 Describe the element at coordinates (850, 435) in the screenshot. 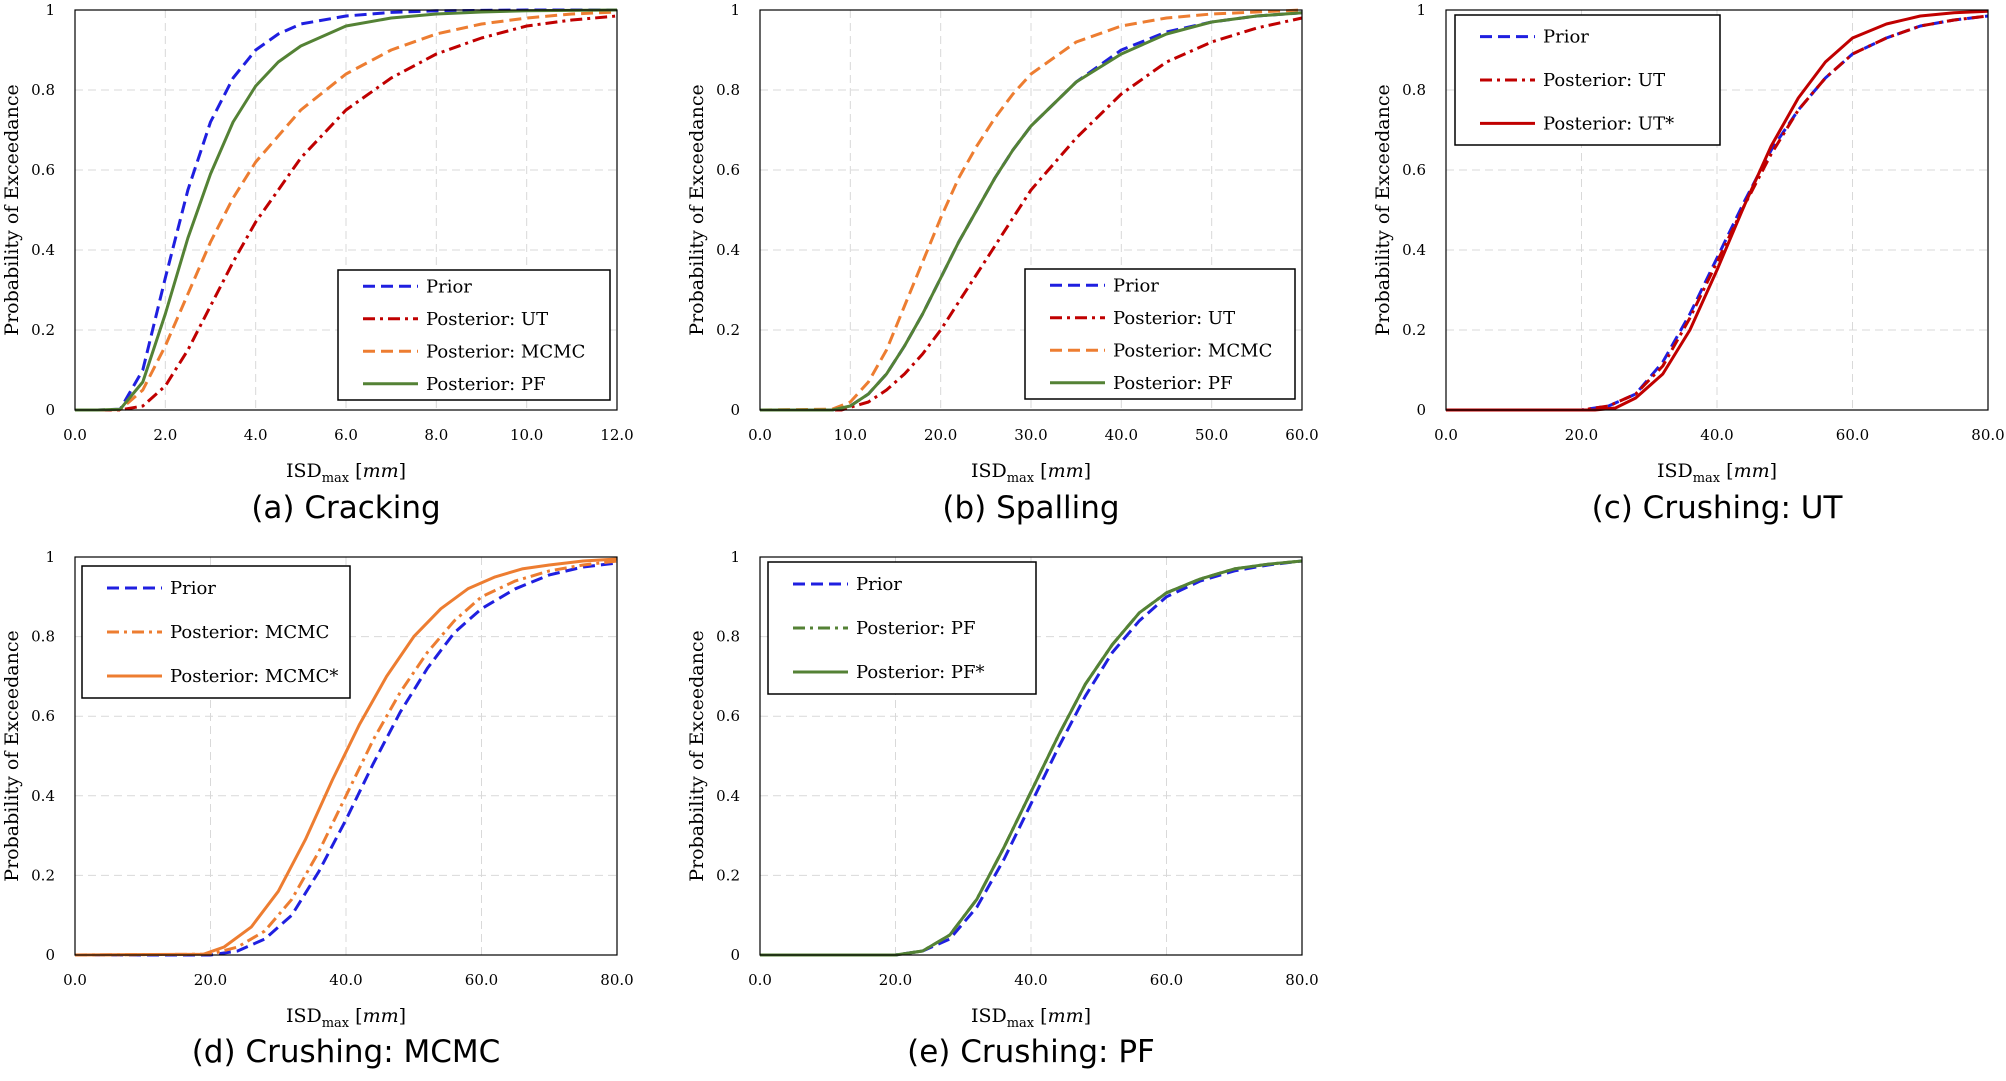

I see `x-tick-label: 10.0` at that location.